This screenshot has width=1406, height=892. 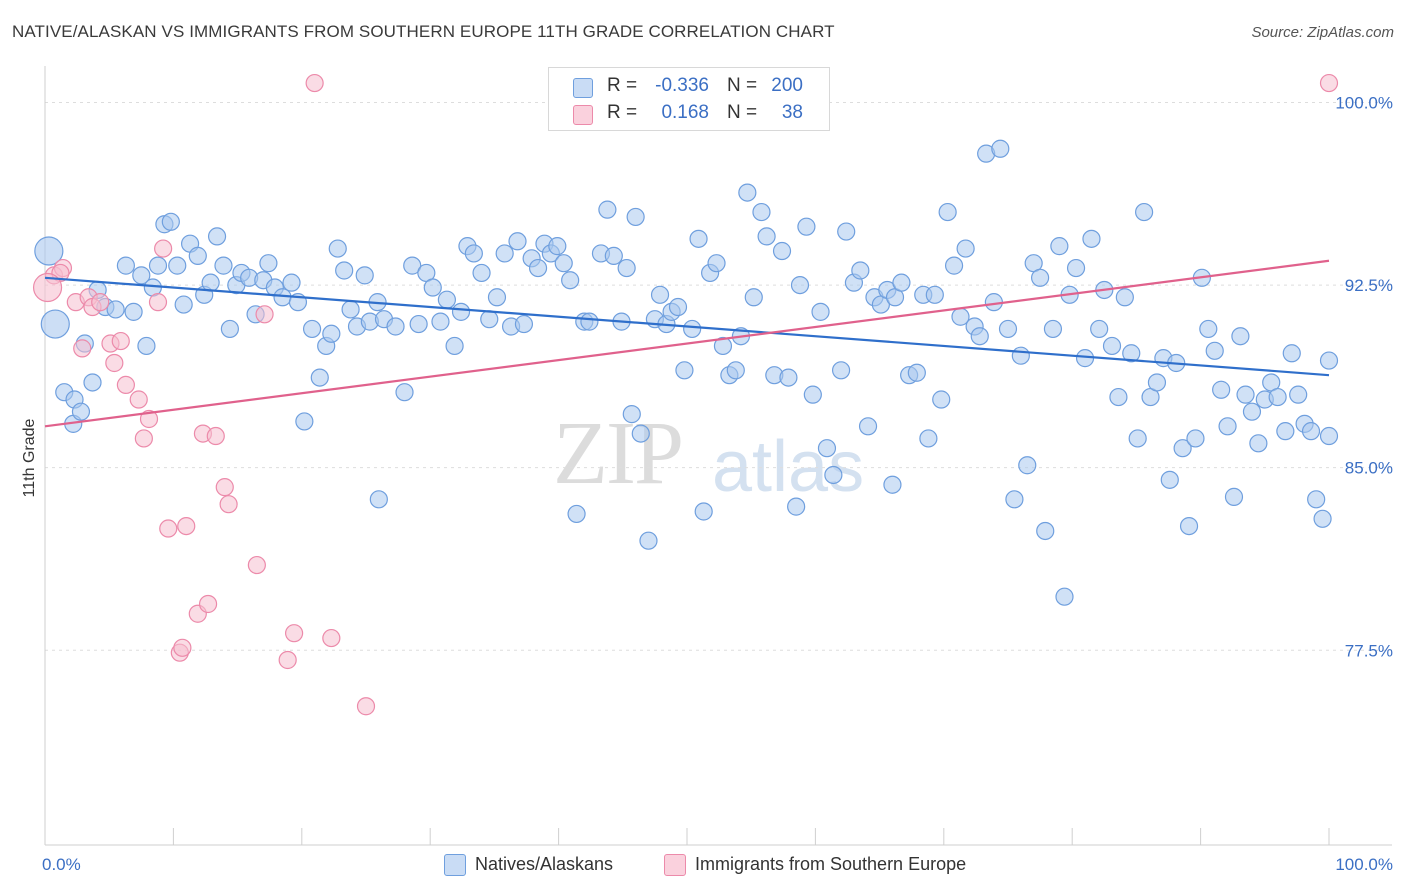 I want to click on series-0-point-large, so click(x=49, y=251).